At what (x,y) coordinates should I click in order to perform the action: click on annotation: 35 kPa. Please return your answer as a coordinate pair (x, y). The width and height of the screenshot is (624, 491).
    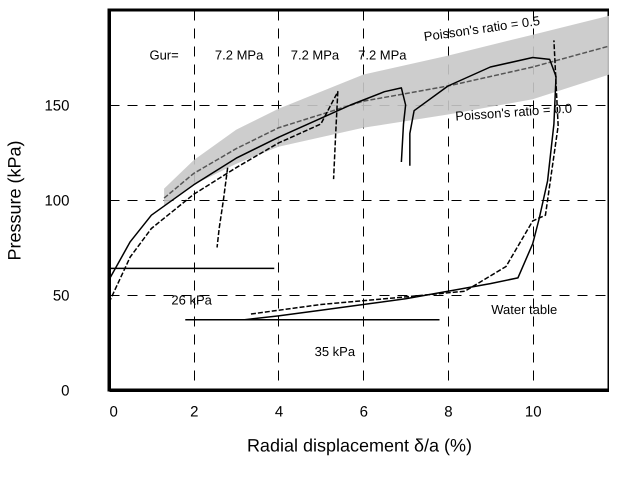
    Looking at the image, I should click on (335, 351).